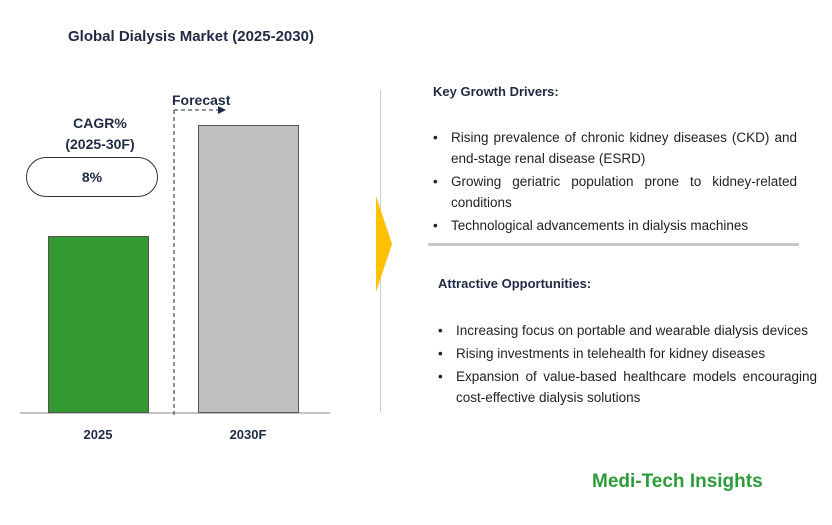  I want to click on drivers-heading: Key Growth Drivers:, so click(496, 91).